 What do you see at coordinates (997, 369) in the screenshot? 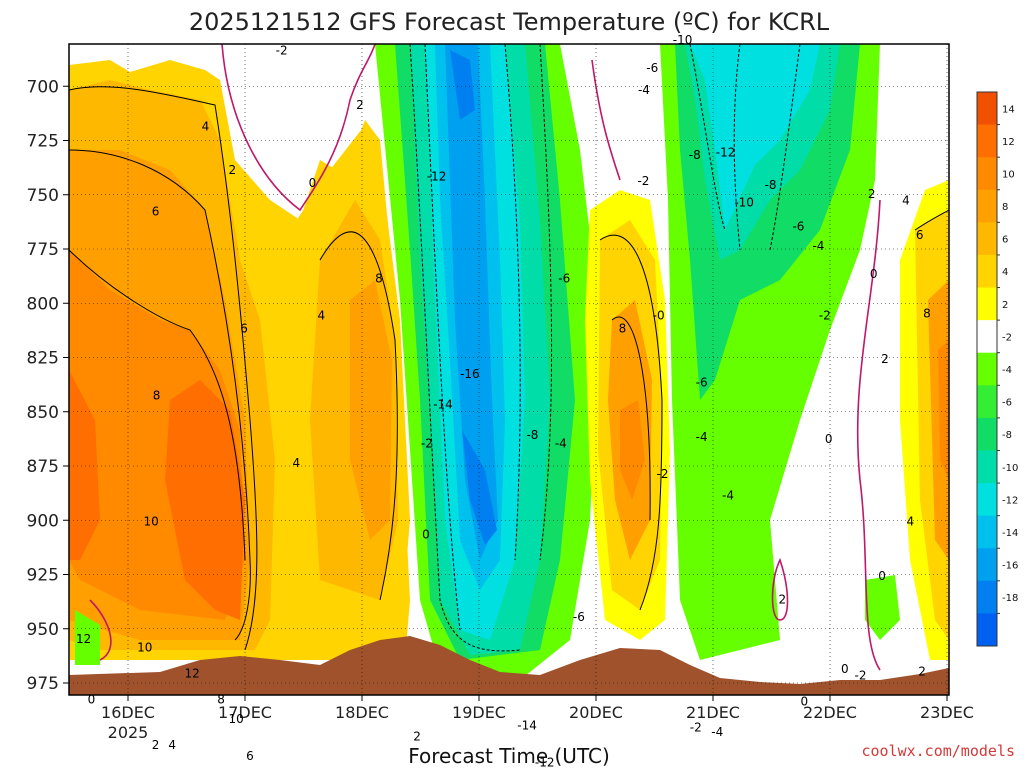
I see `colorbar: 14 12 10 8 6 4 2 -2 -4 -6 -8 -10 -12 -14 -16 -18` at bounding box center [997, 369].